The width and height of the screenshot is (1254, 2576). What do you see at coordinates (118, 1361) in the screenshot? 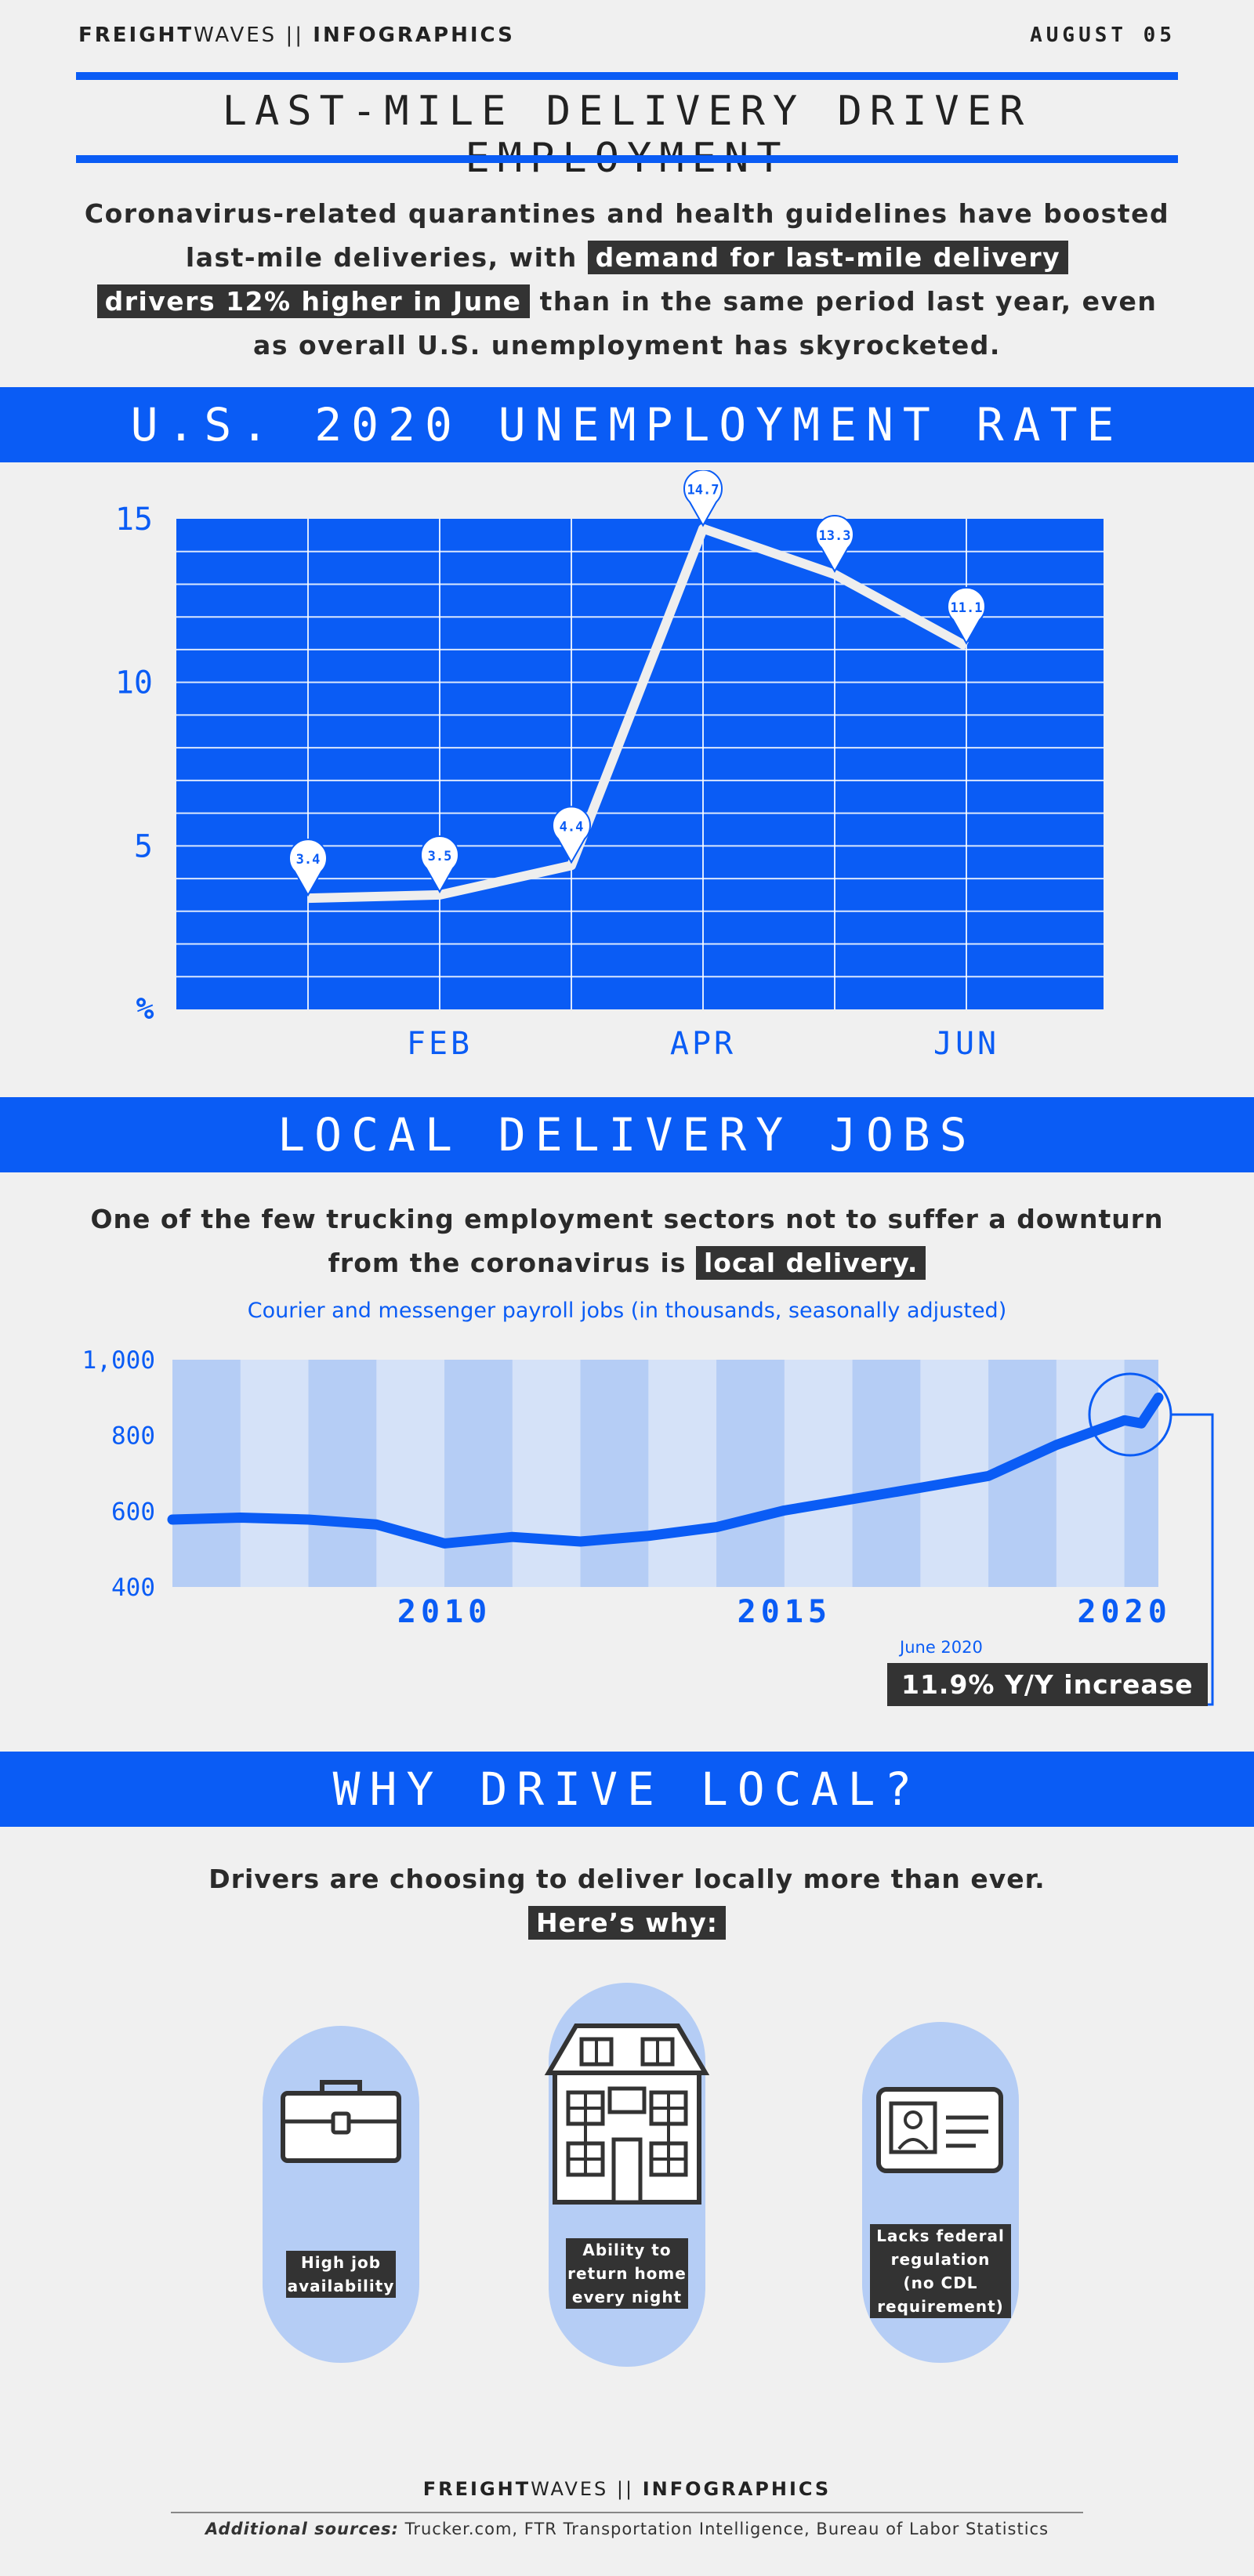
I see `y-tick-label: 1,000` at bounding box center [118, 1361].